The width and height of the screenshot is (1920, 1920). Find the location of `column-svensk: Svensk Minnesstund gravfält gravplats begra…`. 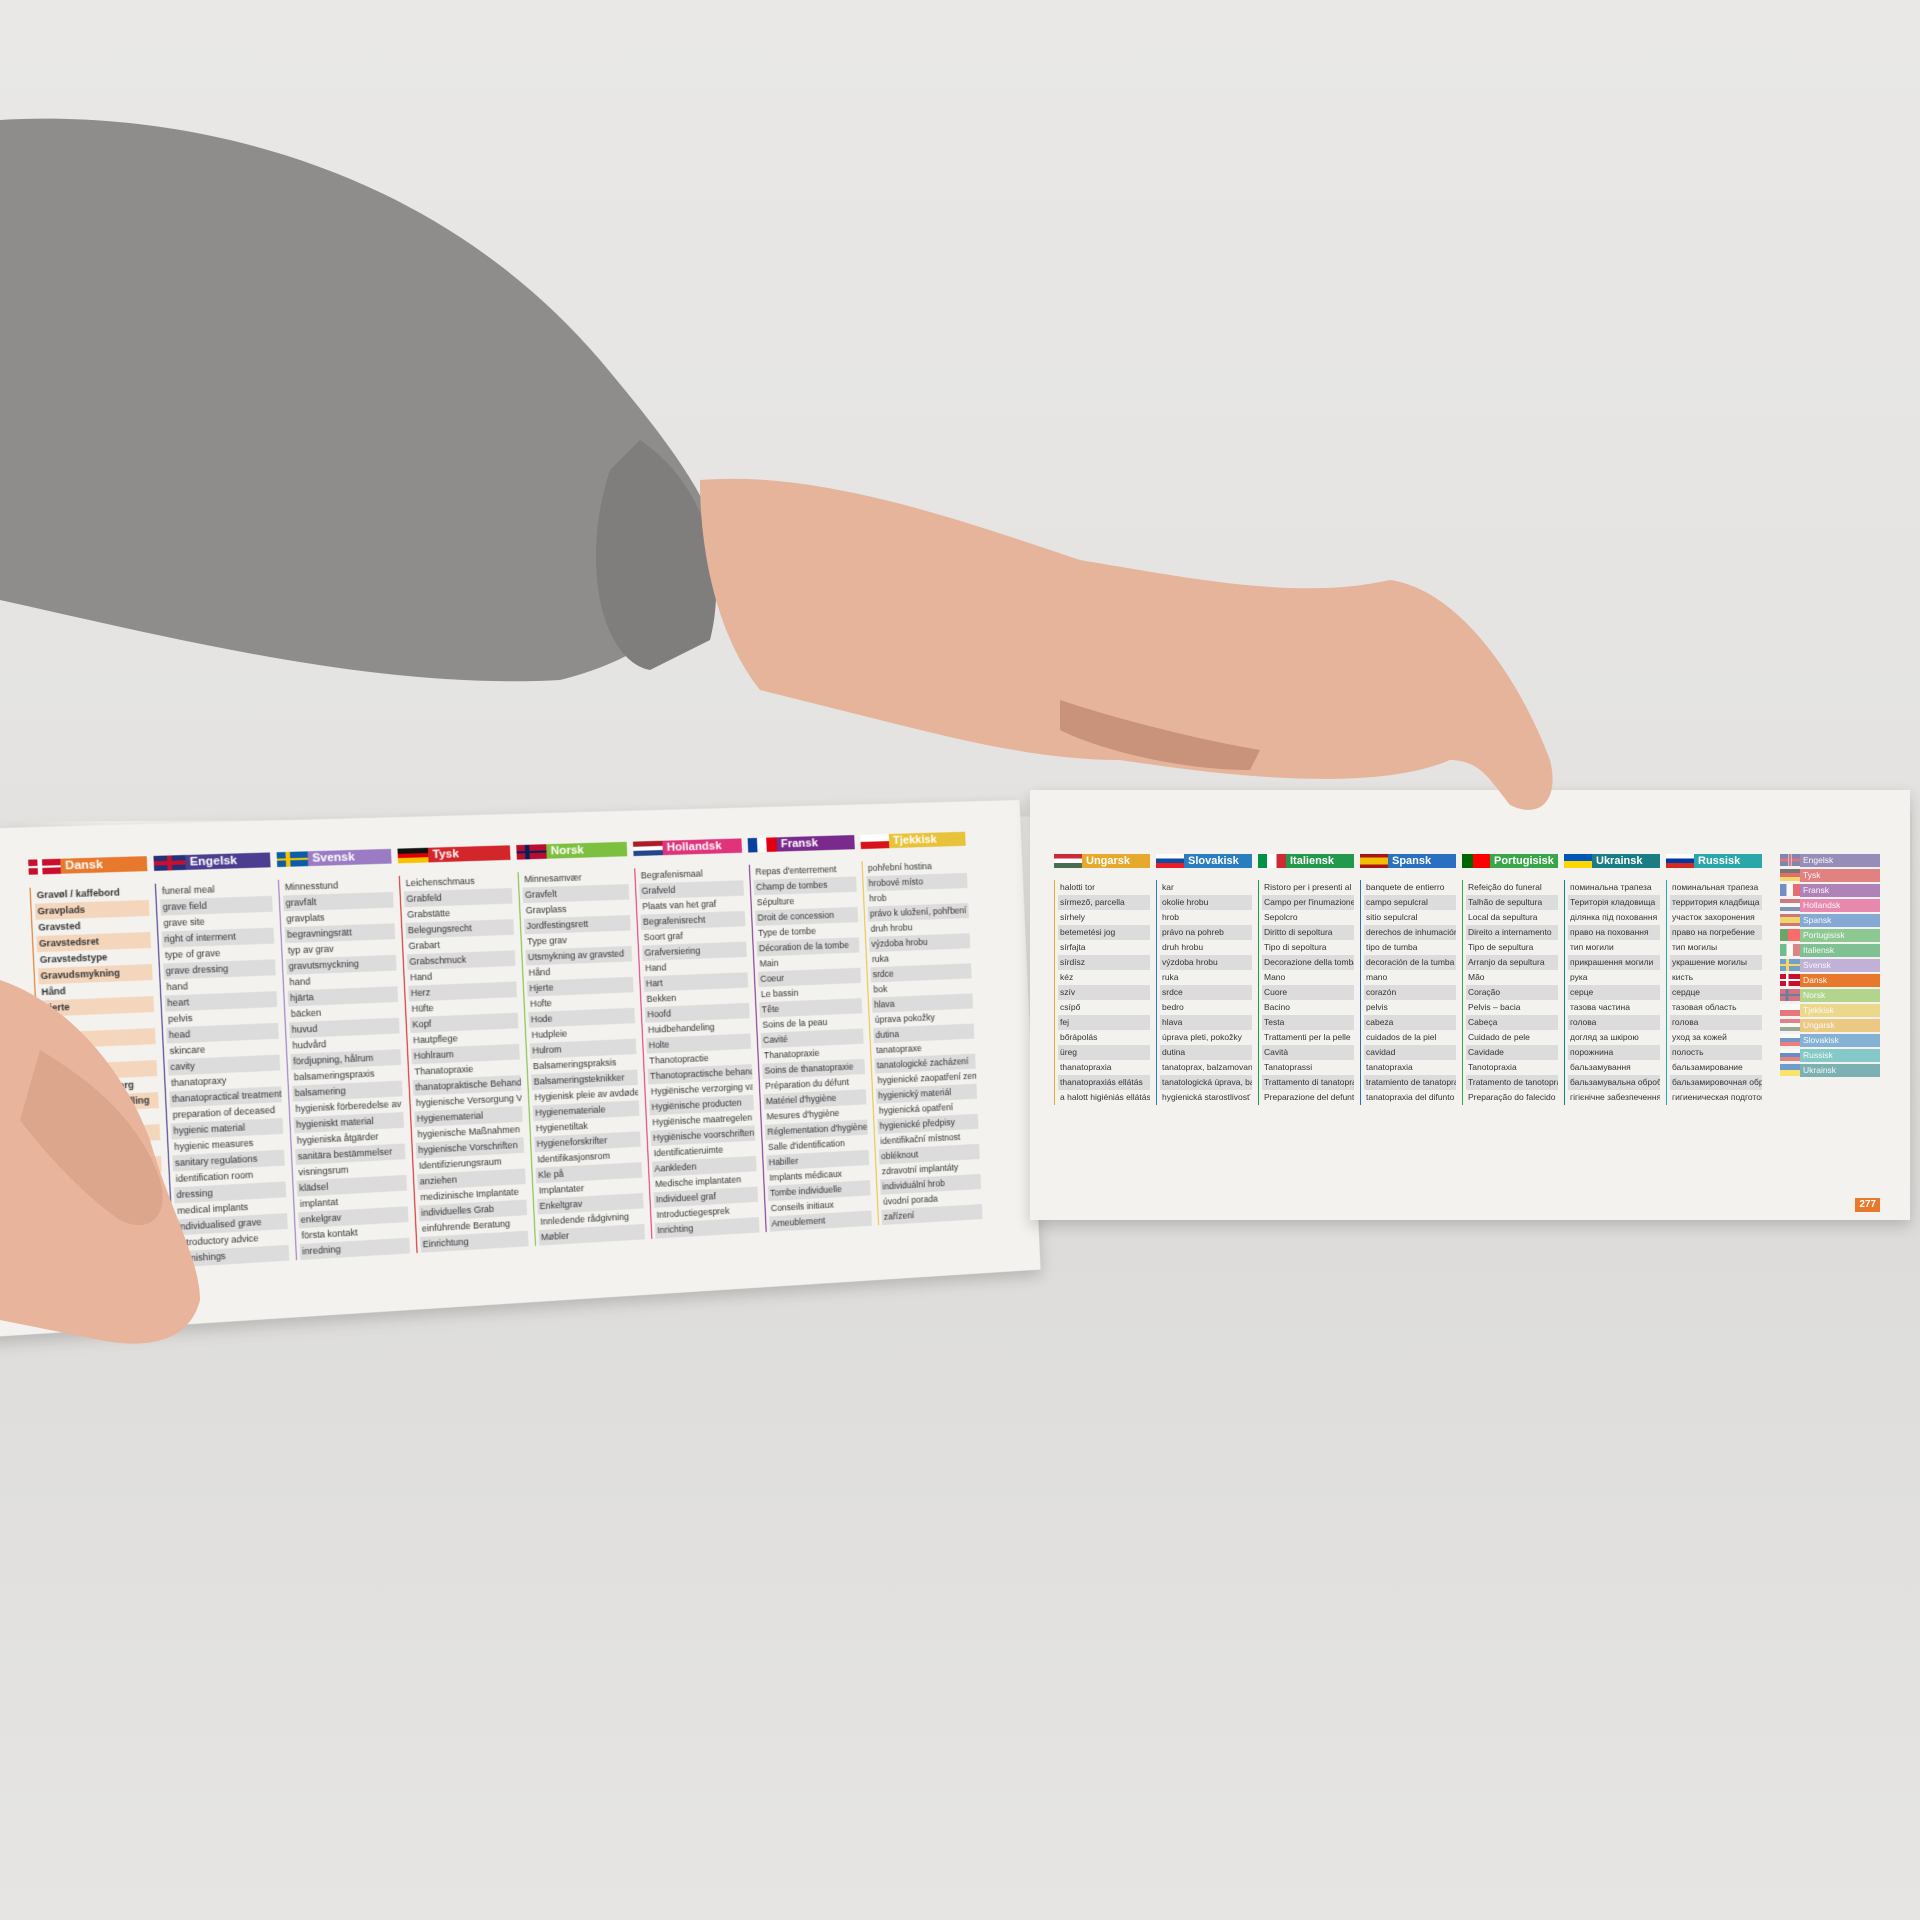

column-svensk: Svensk Minnesstund gravfält gravplats begra… is located at coordinates (343, 1054).